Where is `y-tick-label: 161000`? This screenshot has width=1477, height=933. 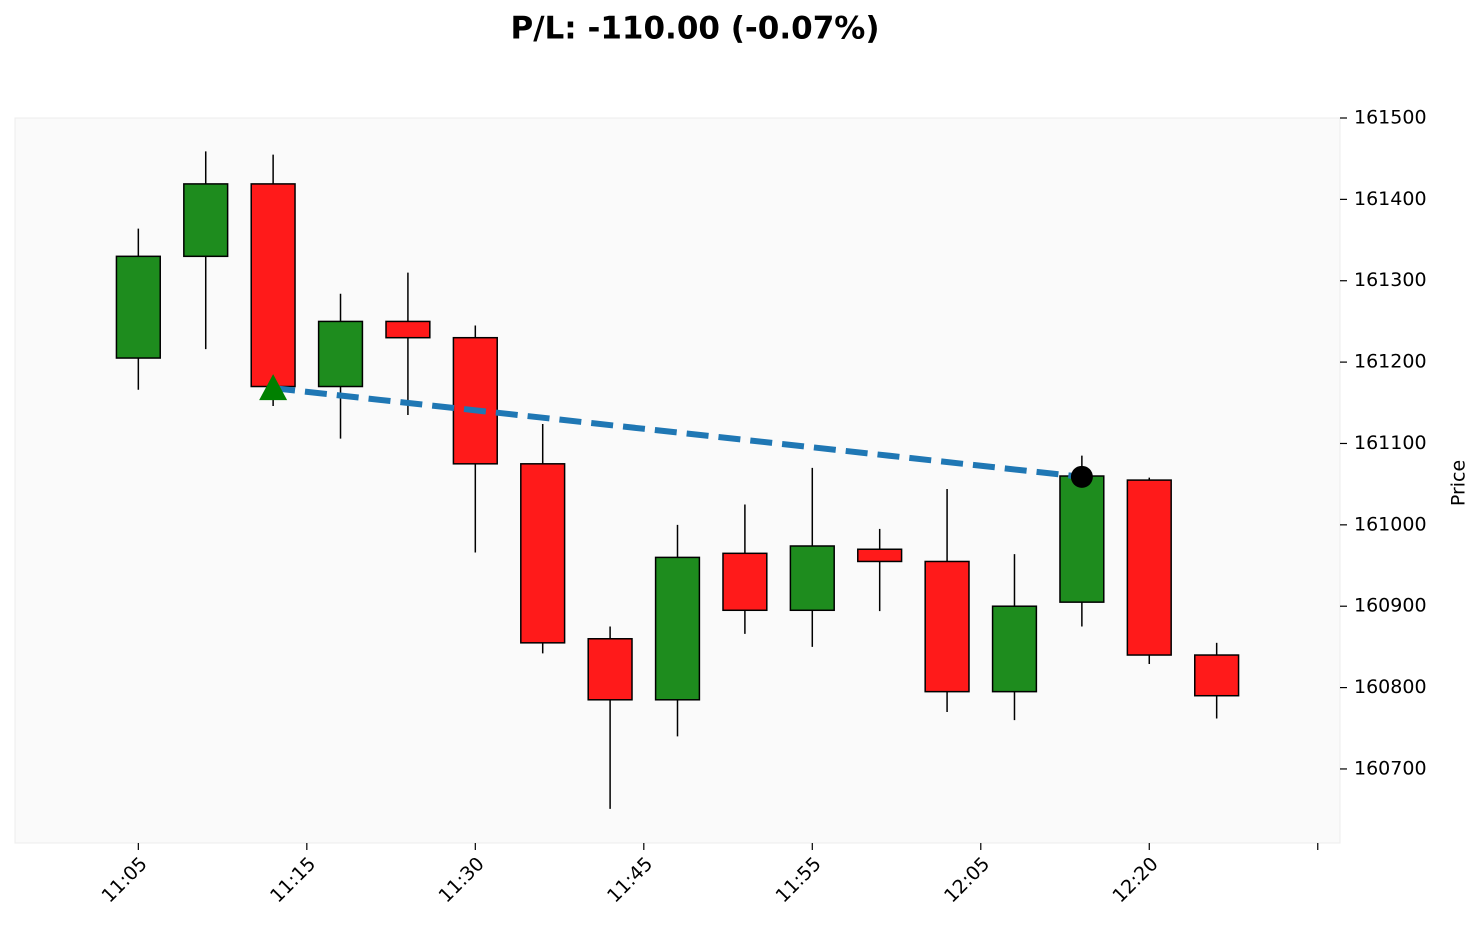 y-tick-label: 161000 is located at coordinates (1390, 524).